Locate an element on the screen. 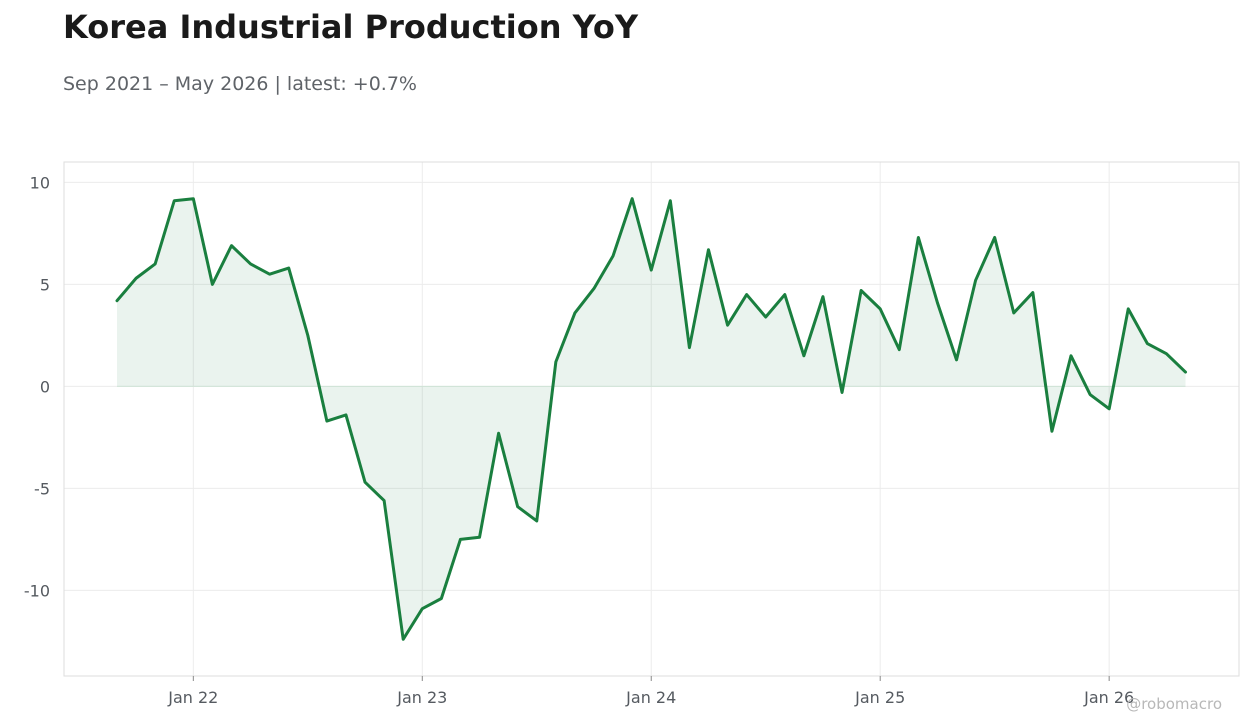 The width and height of the screenshot is (1260, 728). x-tick-label: Jan 22 is located at coordinates (192, 697).